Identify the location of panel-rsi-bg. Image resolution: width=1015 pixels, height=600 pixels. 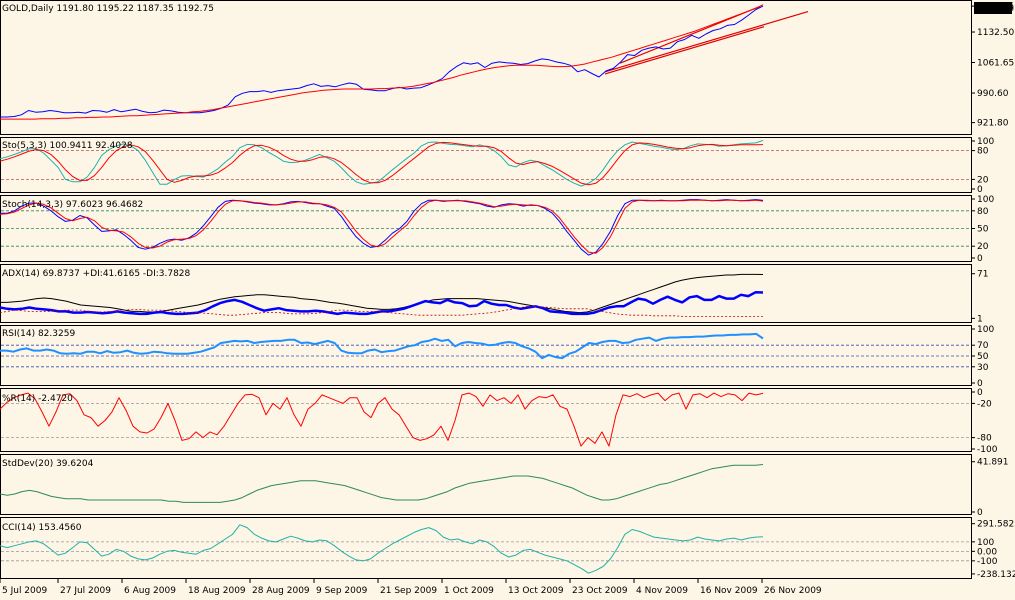
(486, 355).